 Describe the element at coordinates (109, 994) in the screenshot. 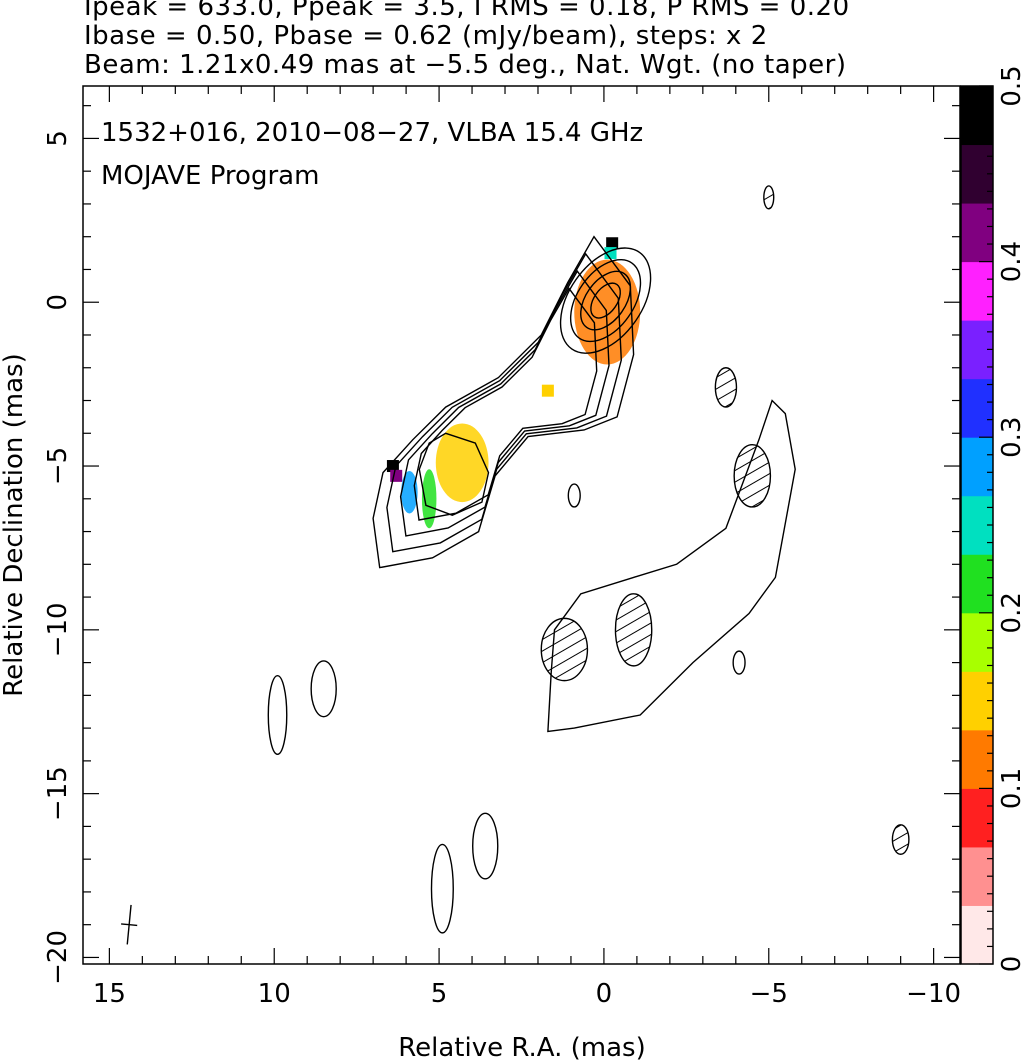

I see `x-tick-label: 15` at that location.